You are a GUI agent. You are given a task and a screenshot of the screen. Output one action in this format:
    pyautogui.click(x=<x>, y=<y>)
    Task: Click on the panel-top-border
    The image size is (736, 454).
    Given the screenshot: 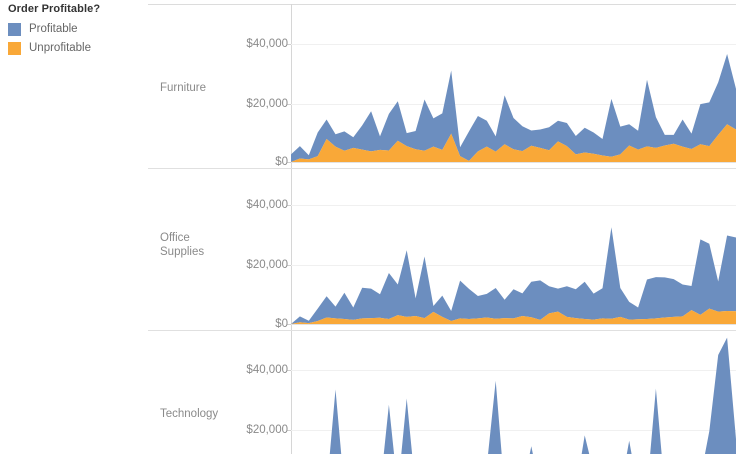 What is the action you would take?
    pyautogui.click(x=442, y=4)
    